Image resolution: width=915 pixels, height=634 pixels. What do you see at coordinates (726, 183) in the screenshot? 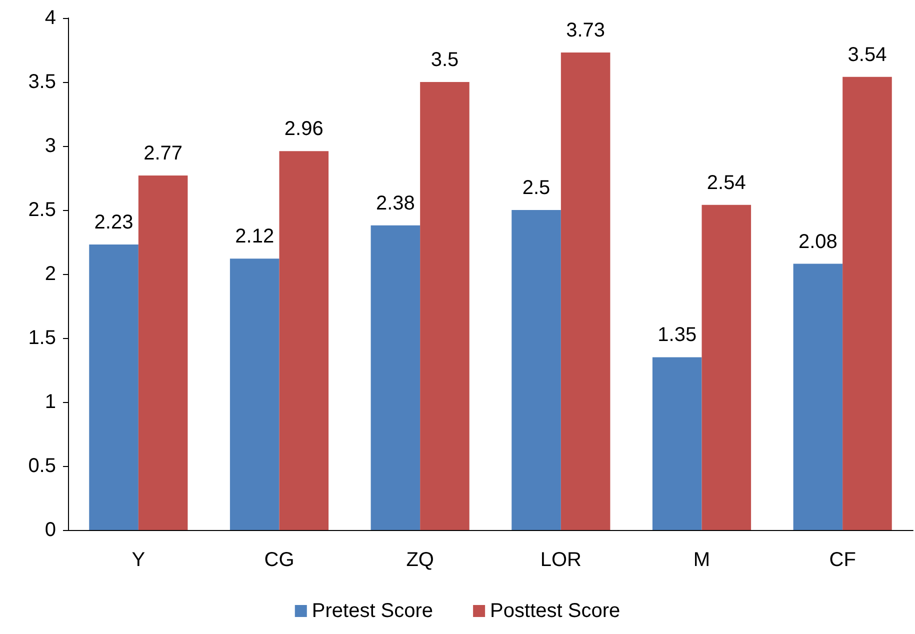
I see `data-label: 2.54` at bounding box center [726, 183].